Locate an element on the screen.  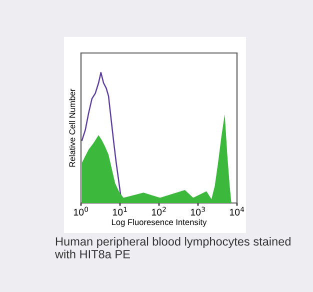
x-tick-label: 10$^{0}$ is located at coordinates (81, 211).